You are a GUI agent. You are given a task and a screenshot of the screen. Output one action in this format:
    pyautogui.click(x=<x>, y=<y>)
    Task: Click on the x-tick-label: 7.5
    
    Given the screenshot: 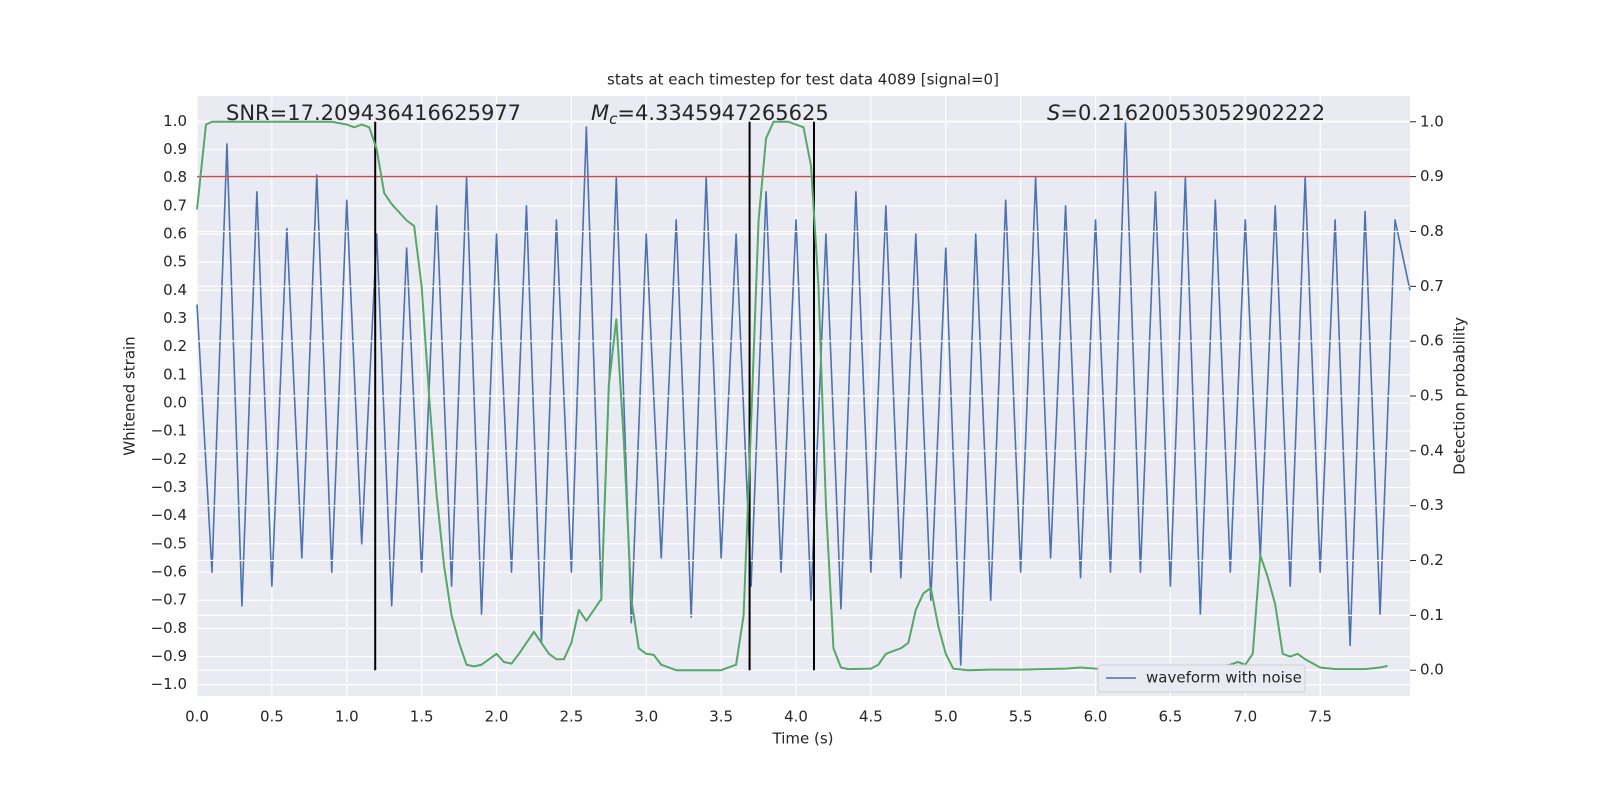 What is the action you would take?
    pyautogui.click(x=1320, y=717)
    